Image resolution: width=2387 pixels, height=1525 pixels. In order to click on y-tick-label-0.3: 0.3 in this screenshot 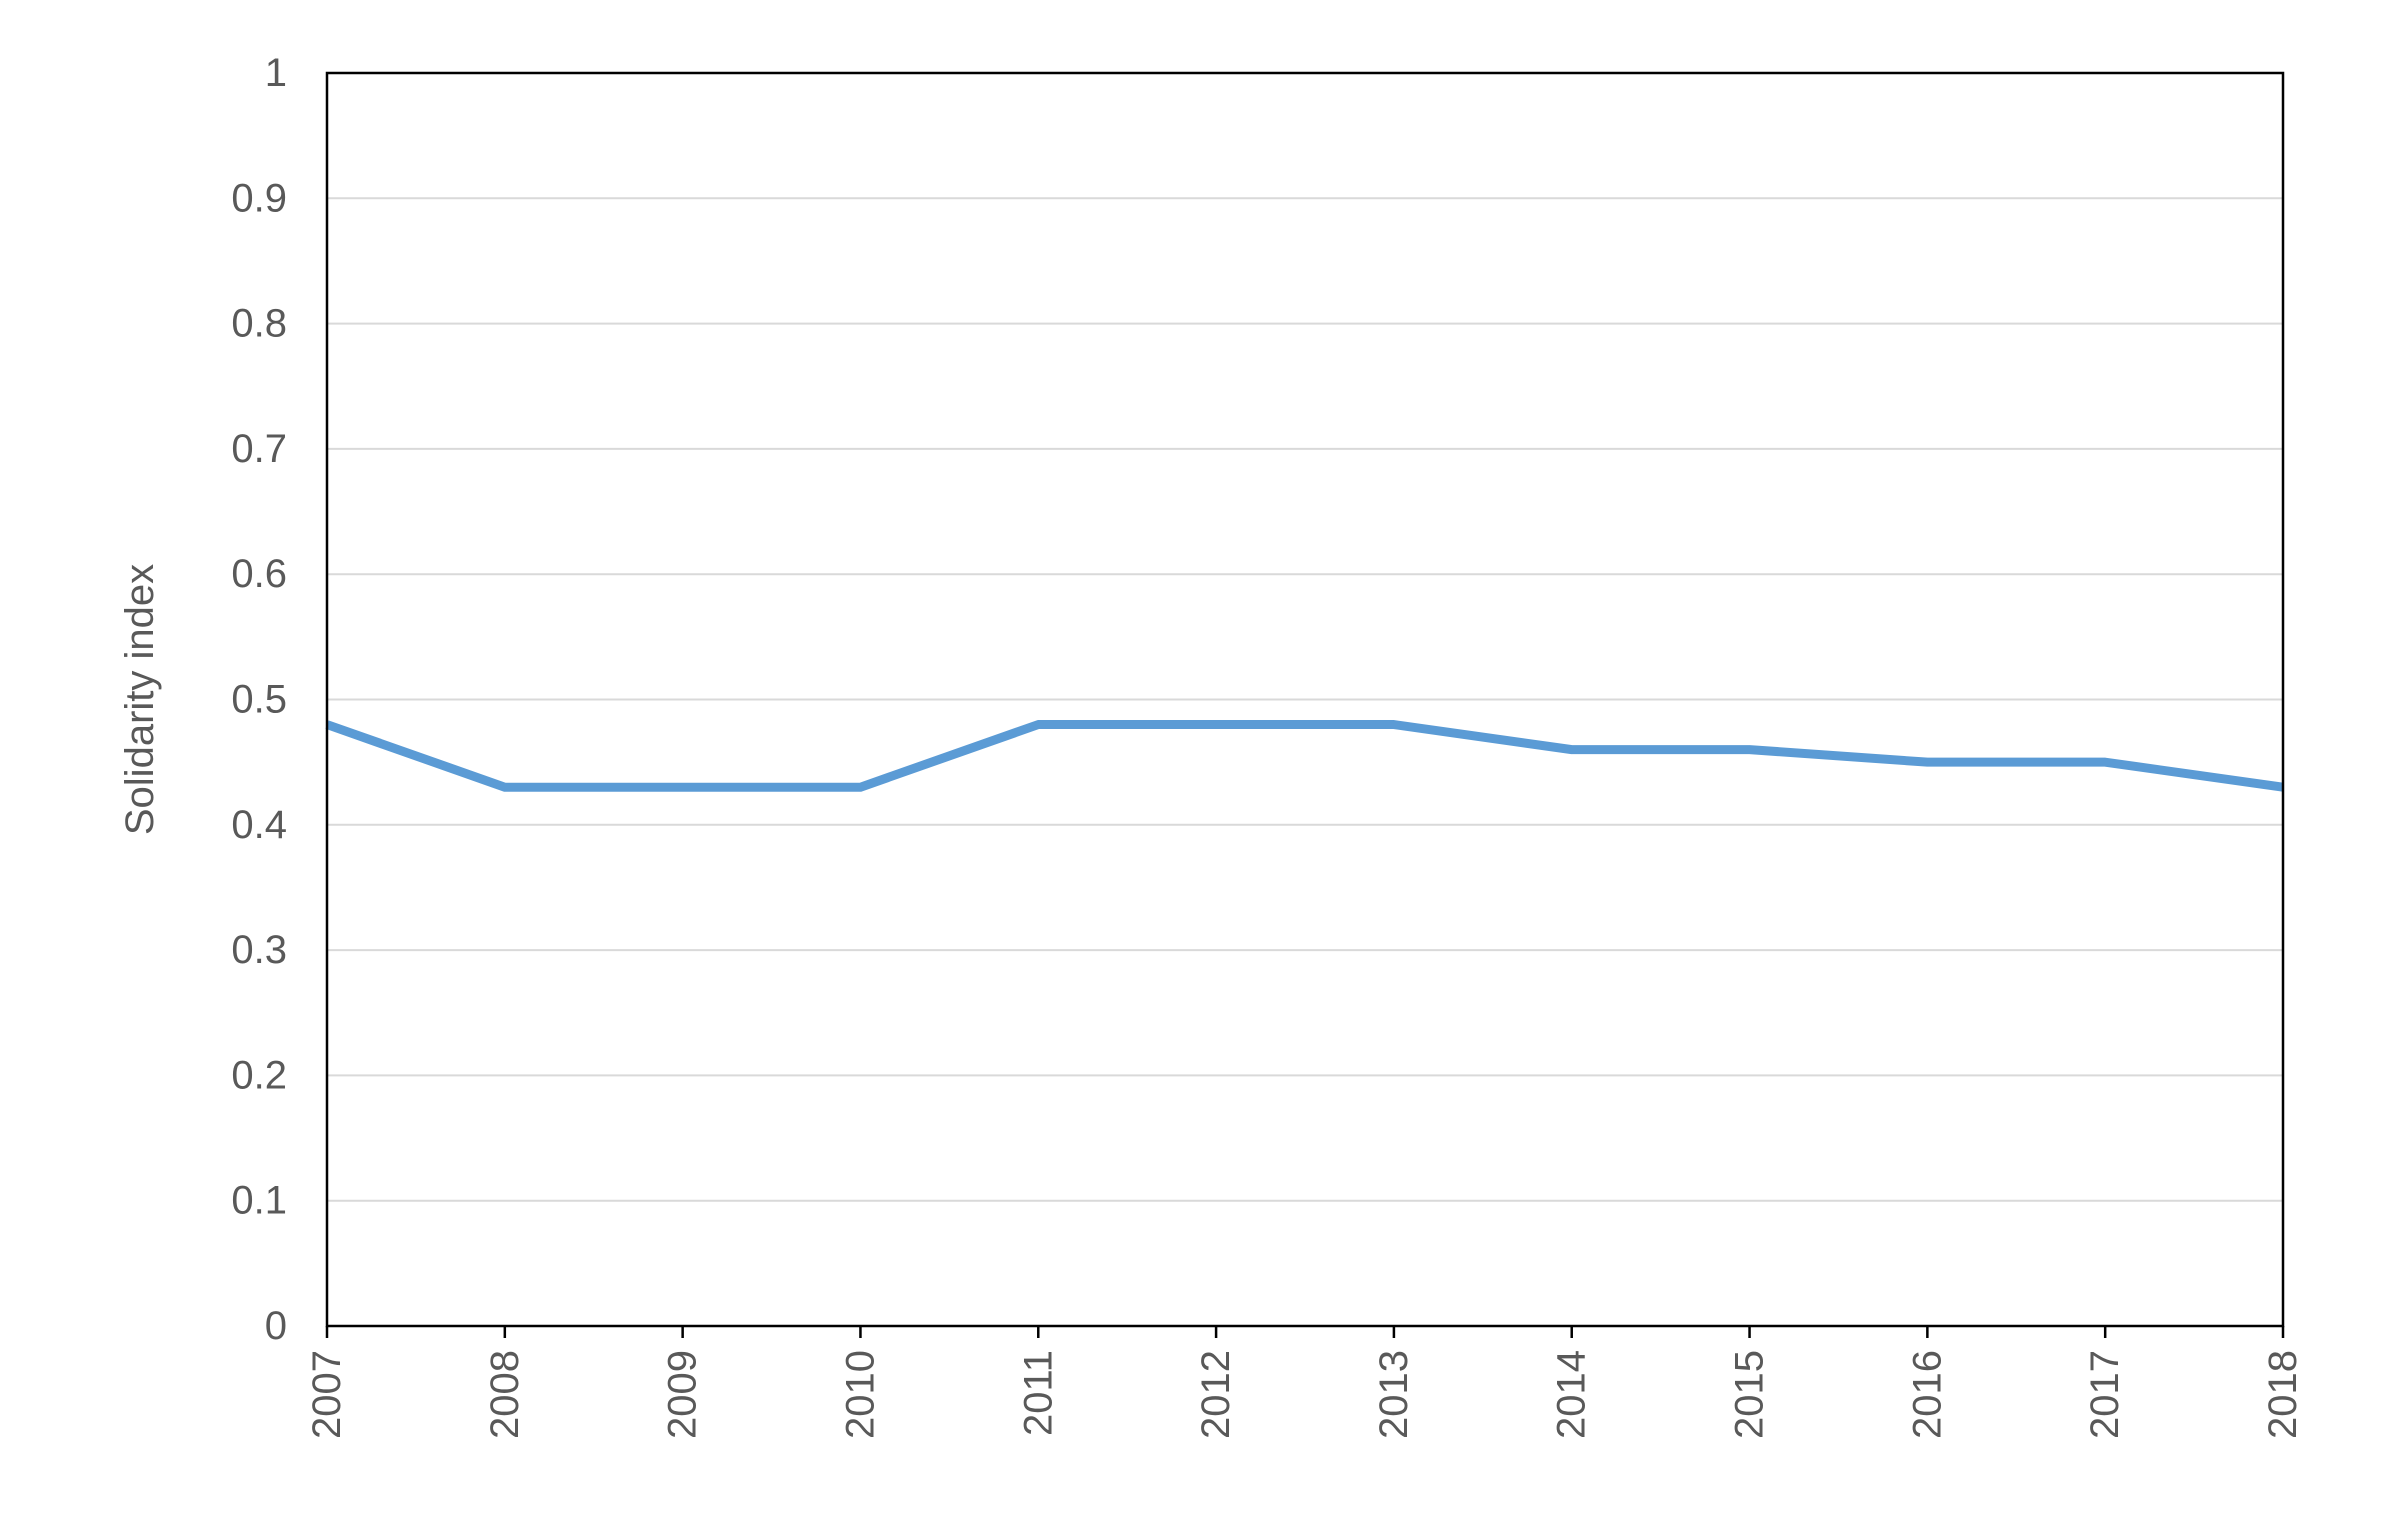, I will do `click(259, 950)`.